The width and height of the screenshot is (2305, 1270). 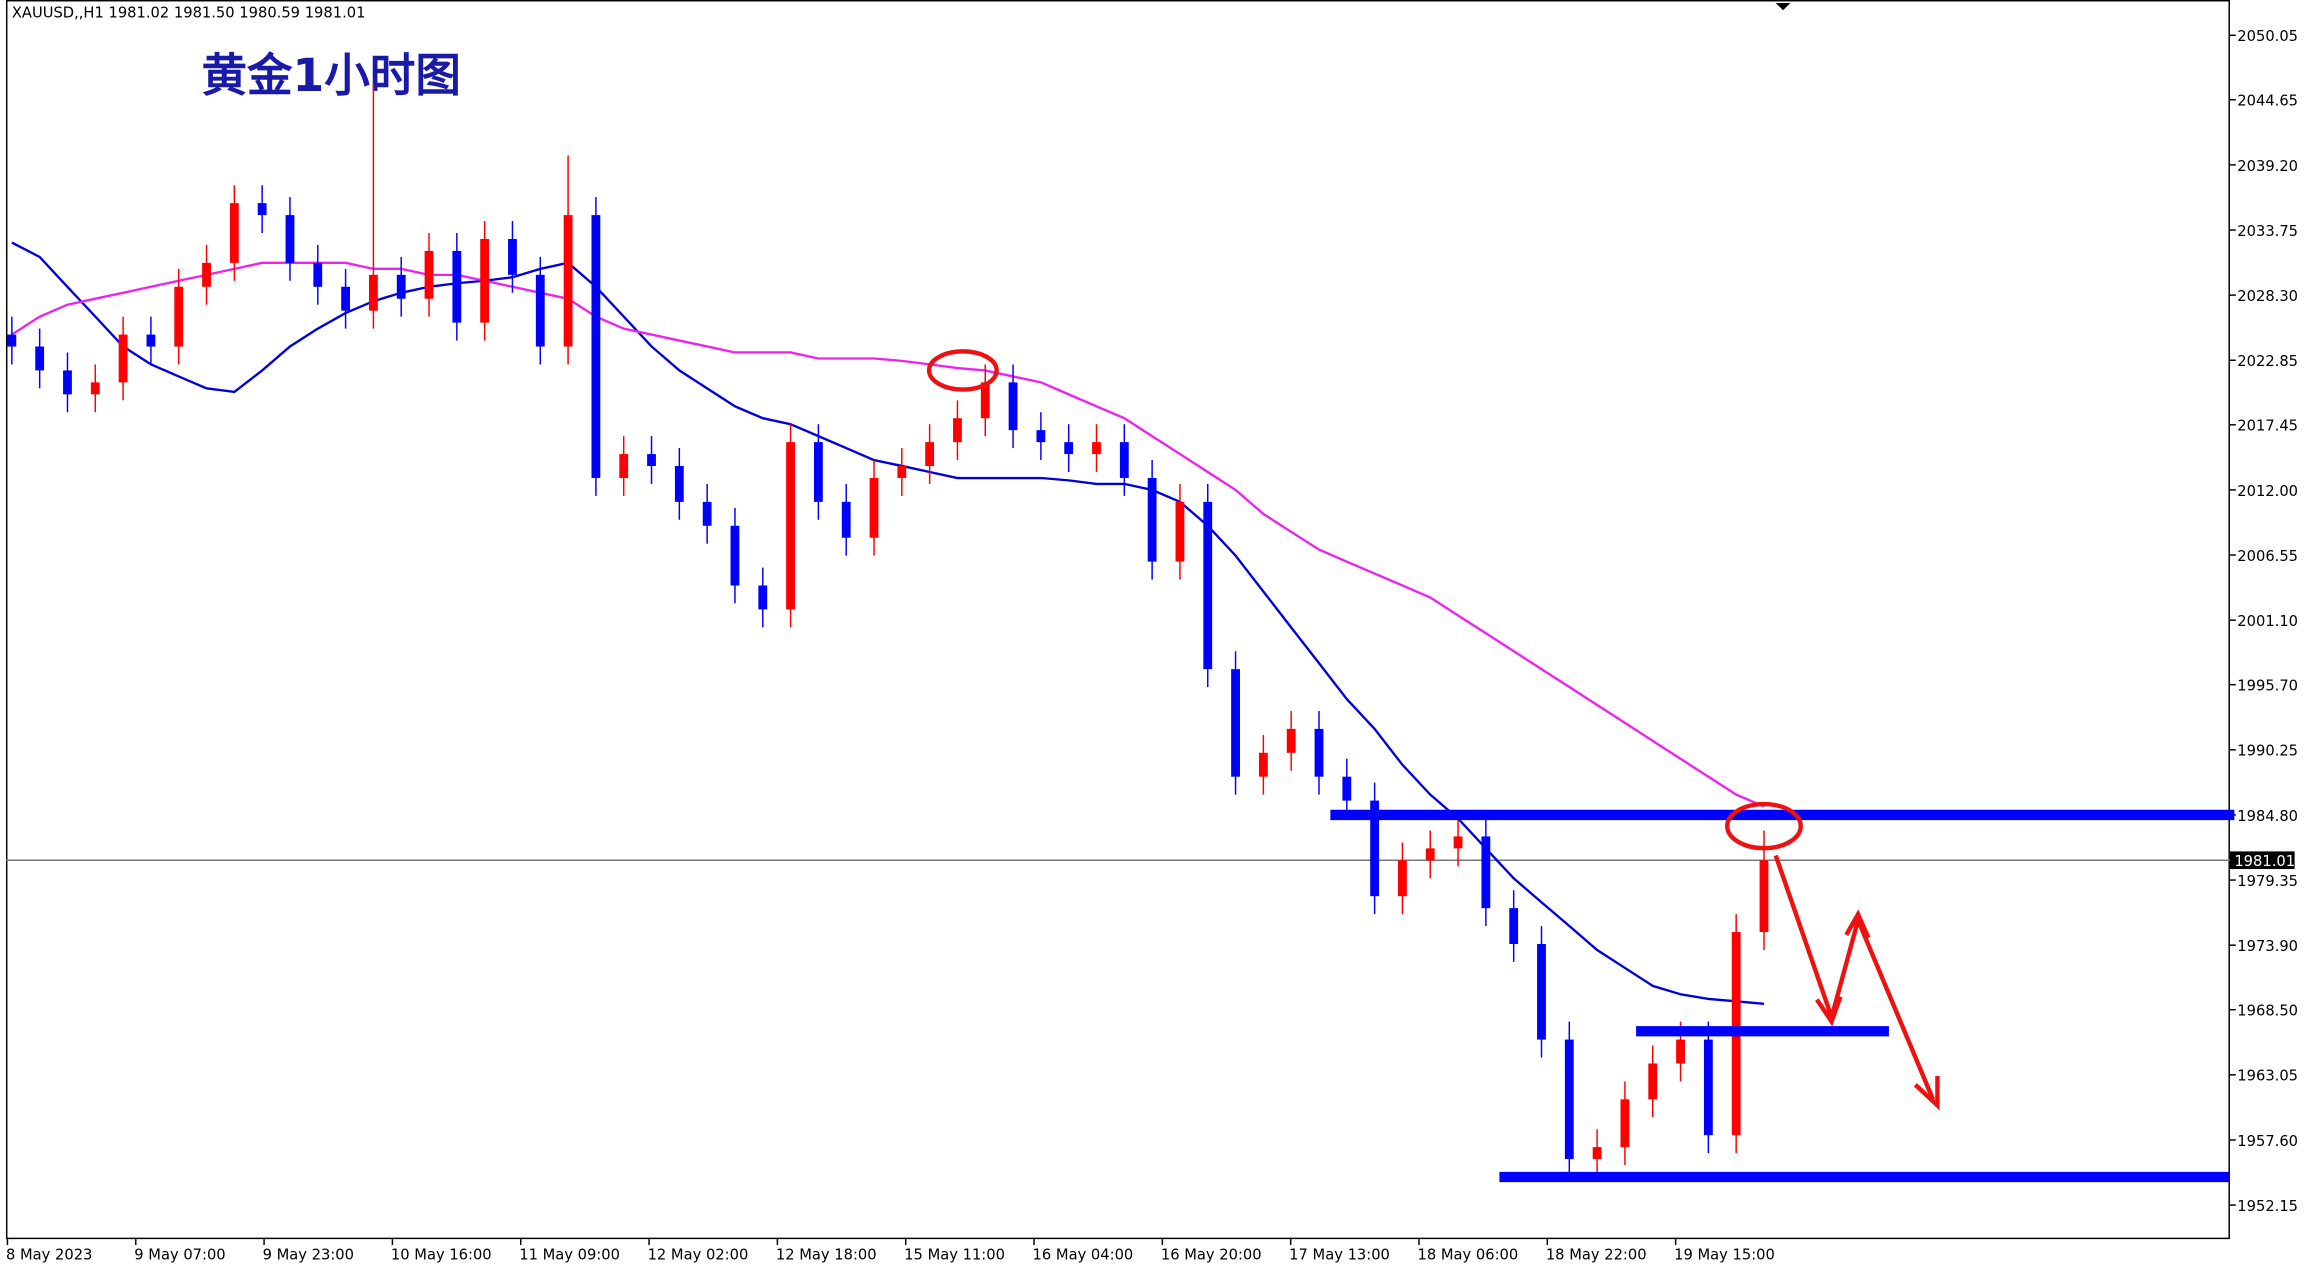 I want to click on x-tick-label: 18 May 06:00, so click(x=1468, y=1255).